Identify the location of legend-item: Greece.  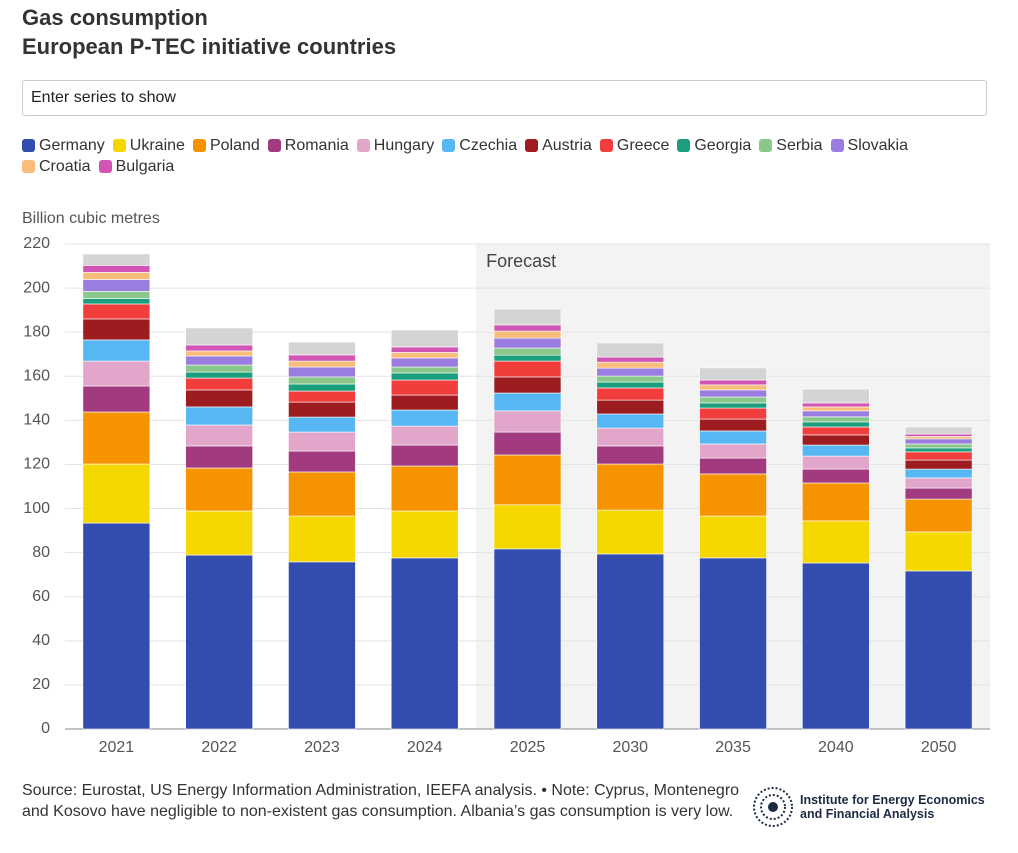
(634, 145).